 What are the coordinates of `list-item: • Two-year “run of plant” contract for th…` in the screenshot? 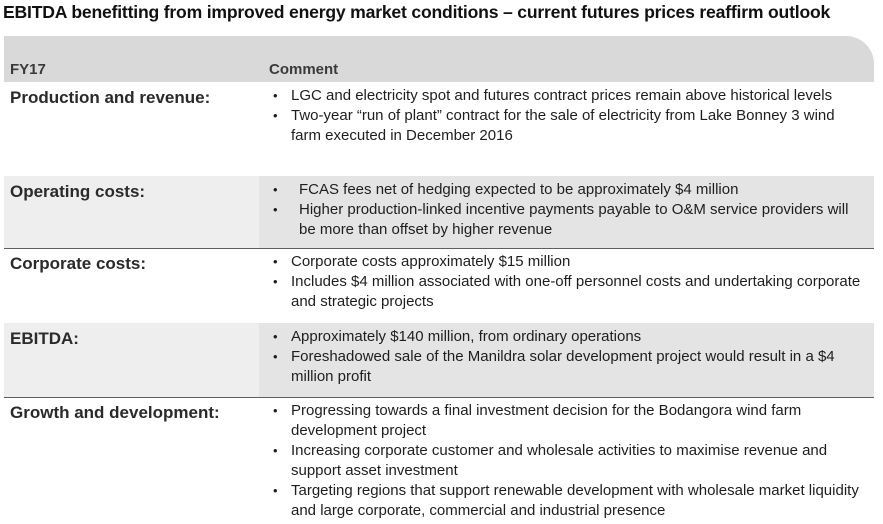 It's located at (554, 125).